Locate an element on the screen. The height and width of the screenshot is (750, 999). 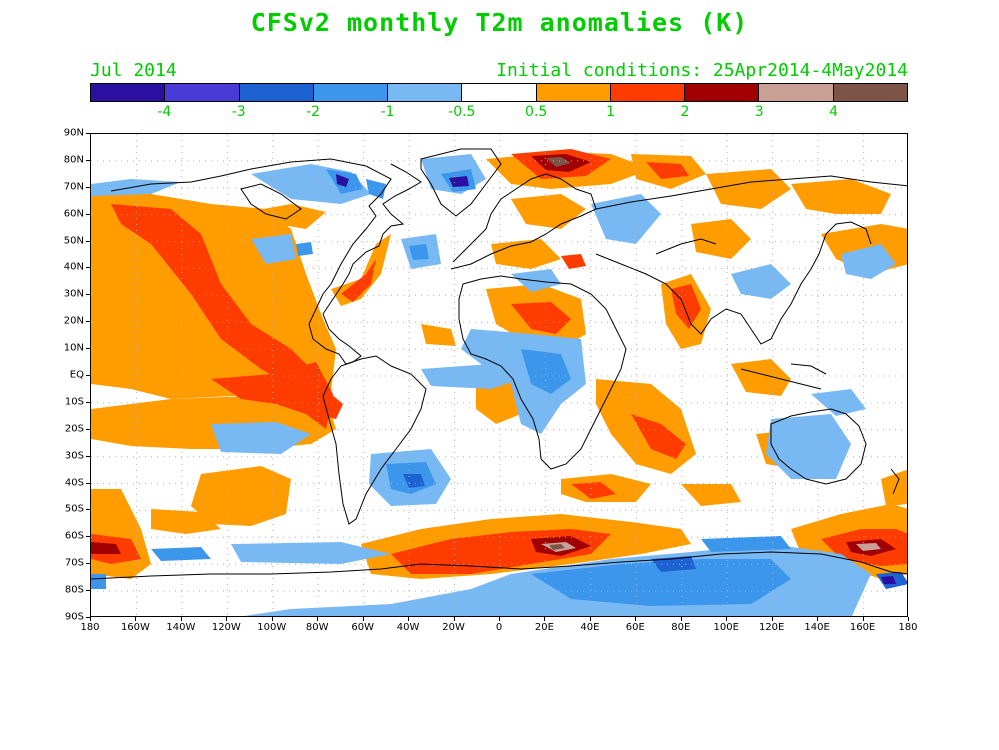
latitude-label: 80S is located at coordinates (74, 590).